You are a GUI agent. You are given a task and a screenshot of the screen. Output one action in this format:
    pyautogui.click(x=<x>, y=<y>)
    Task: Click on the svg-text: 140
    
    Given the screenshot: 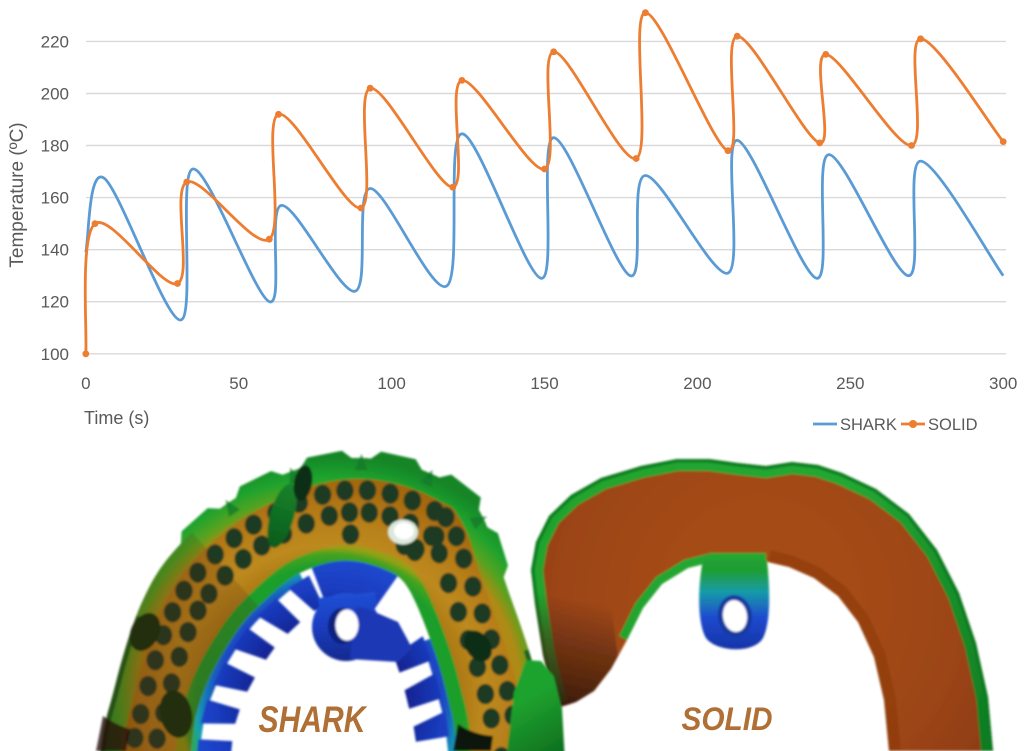 What is the action you would take?
    pyautogui.click(x=55, y=250)
    